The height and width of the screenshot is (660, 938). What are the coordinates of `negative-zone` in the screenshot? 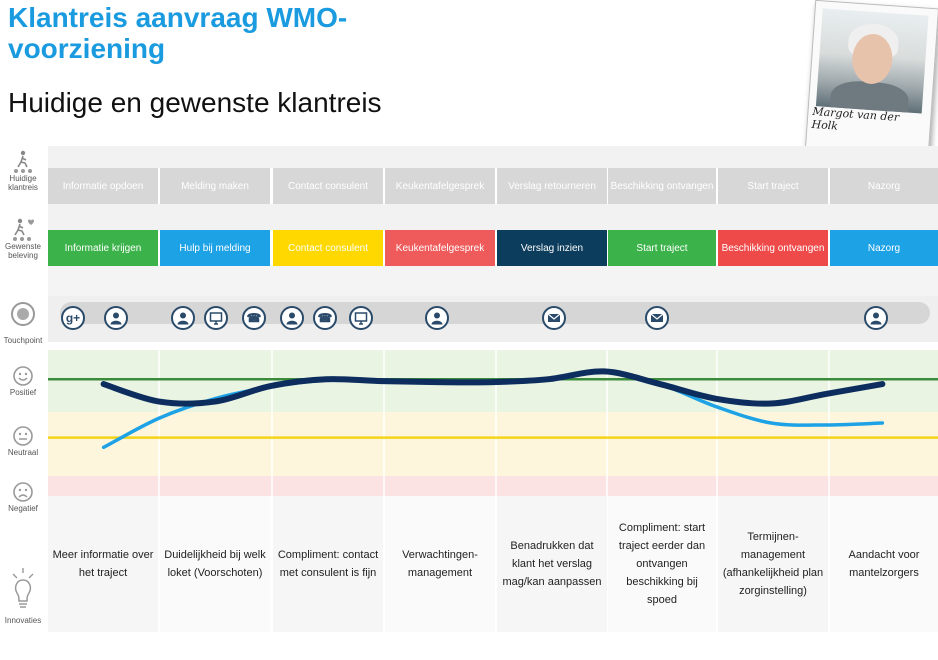 It's located at (493, 486).